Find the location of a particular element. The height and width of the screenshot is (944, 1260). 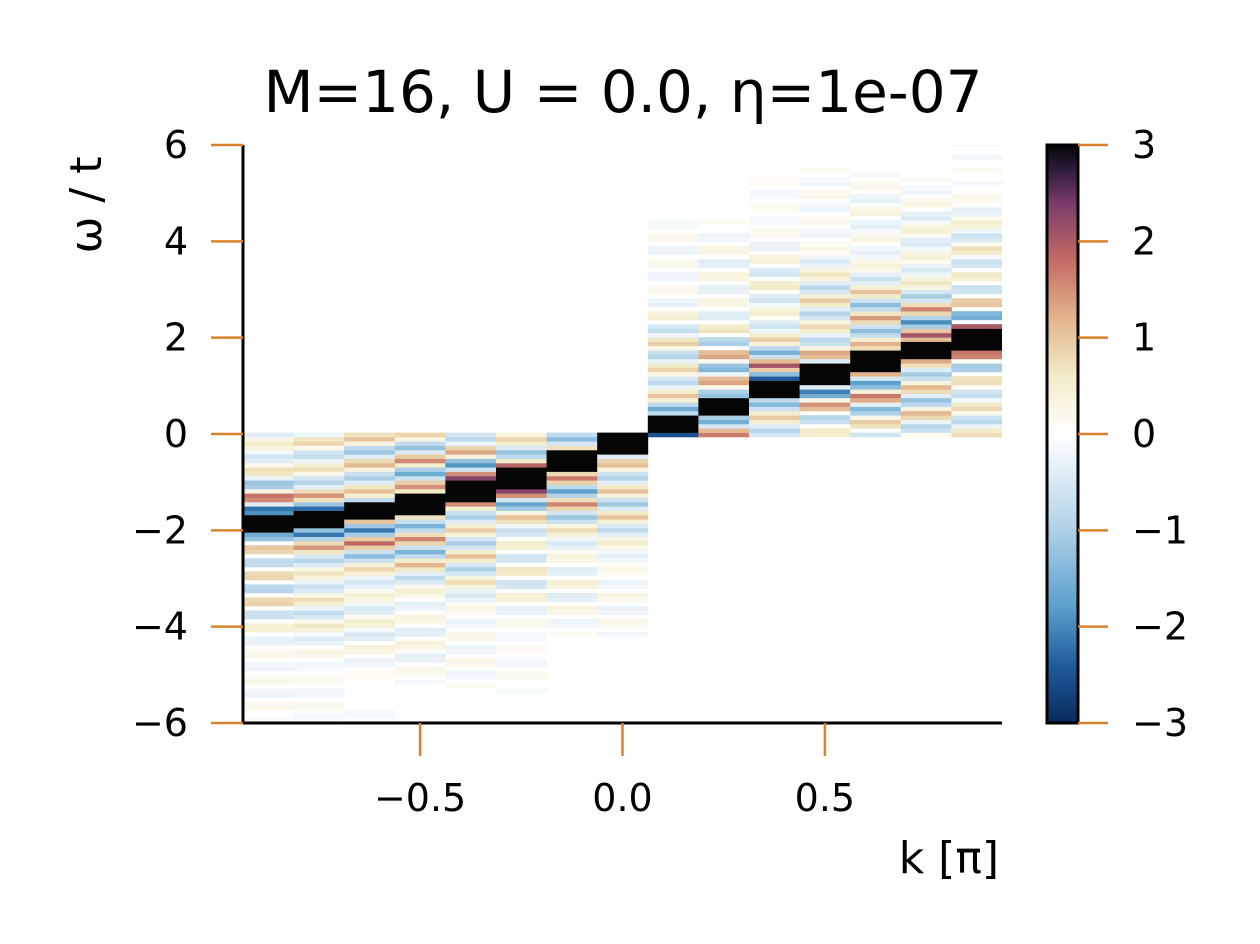

colorbar-tick-label: 2 is located at coordinates (1144, 241).